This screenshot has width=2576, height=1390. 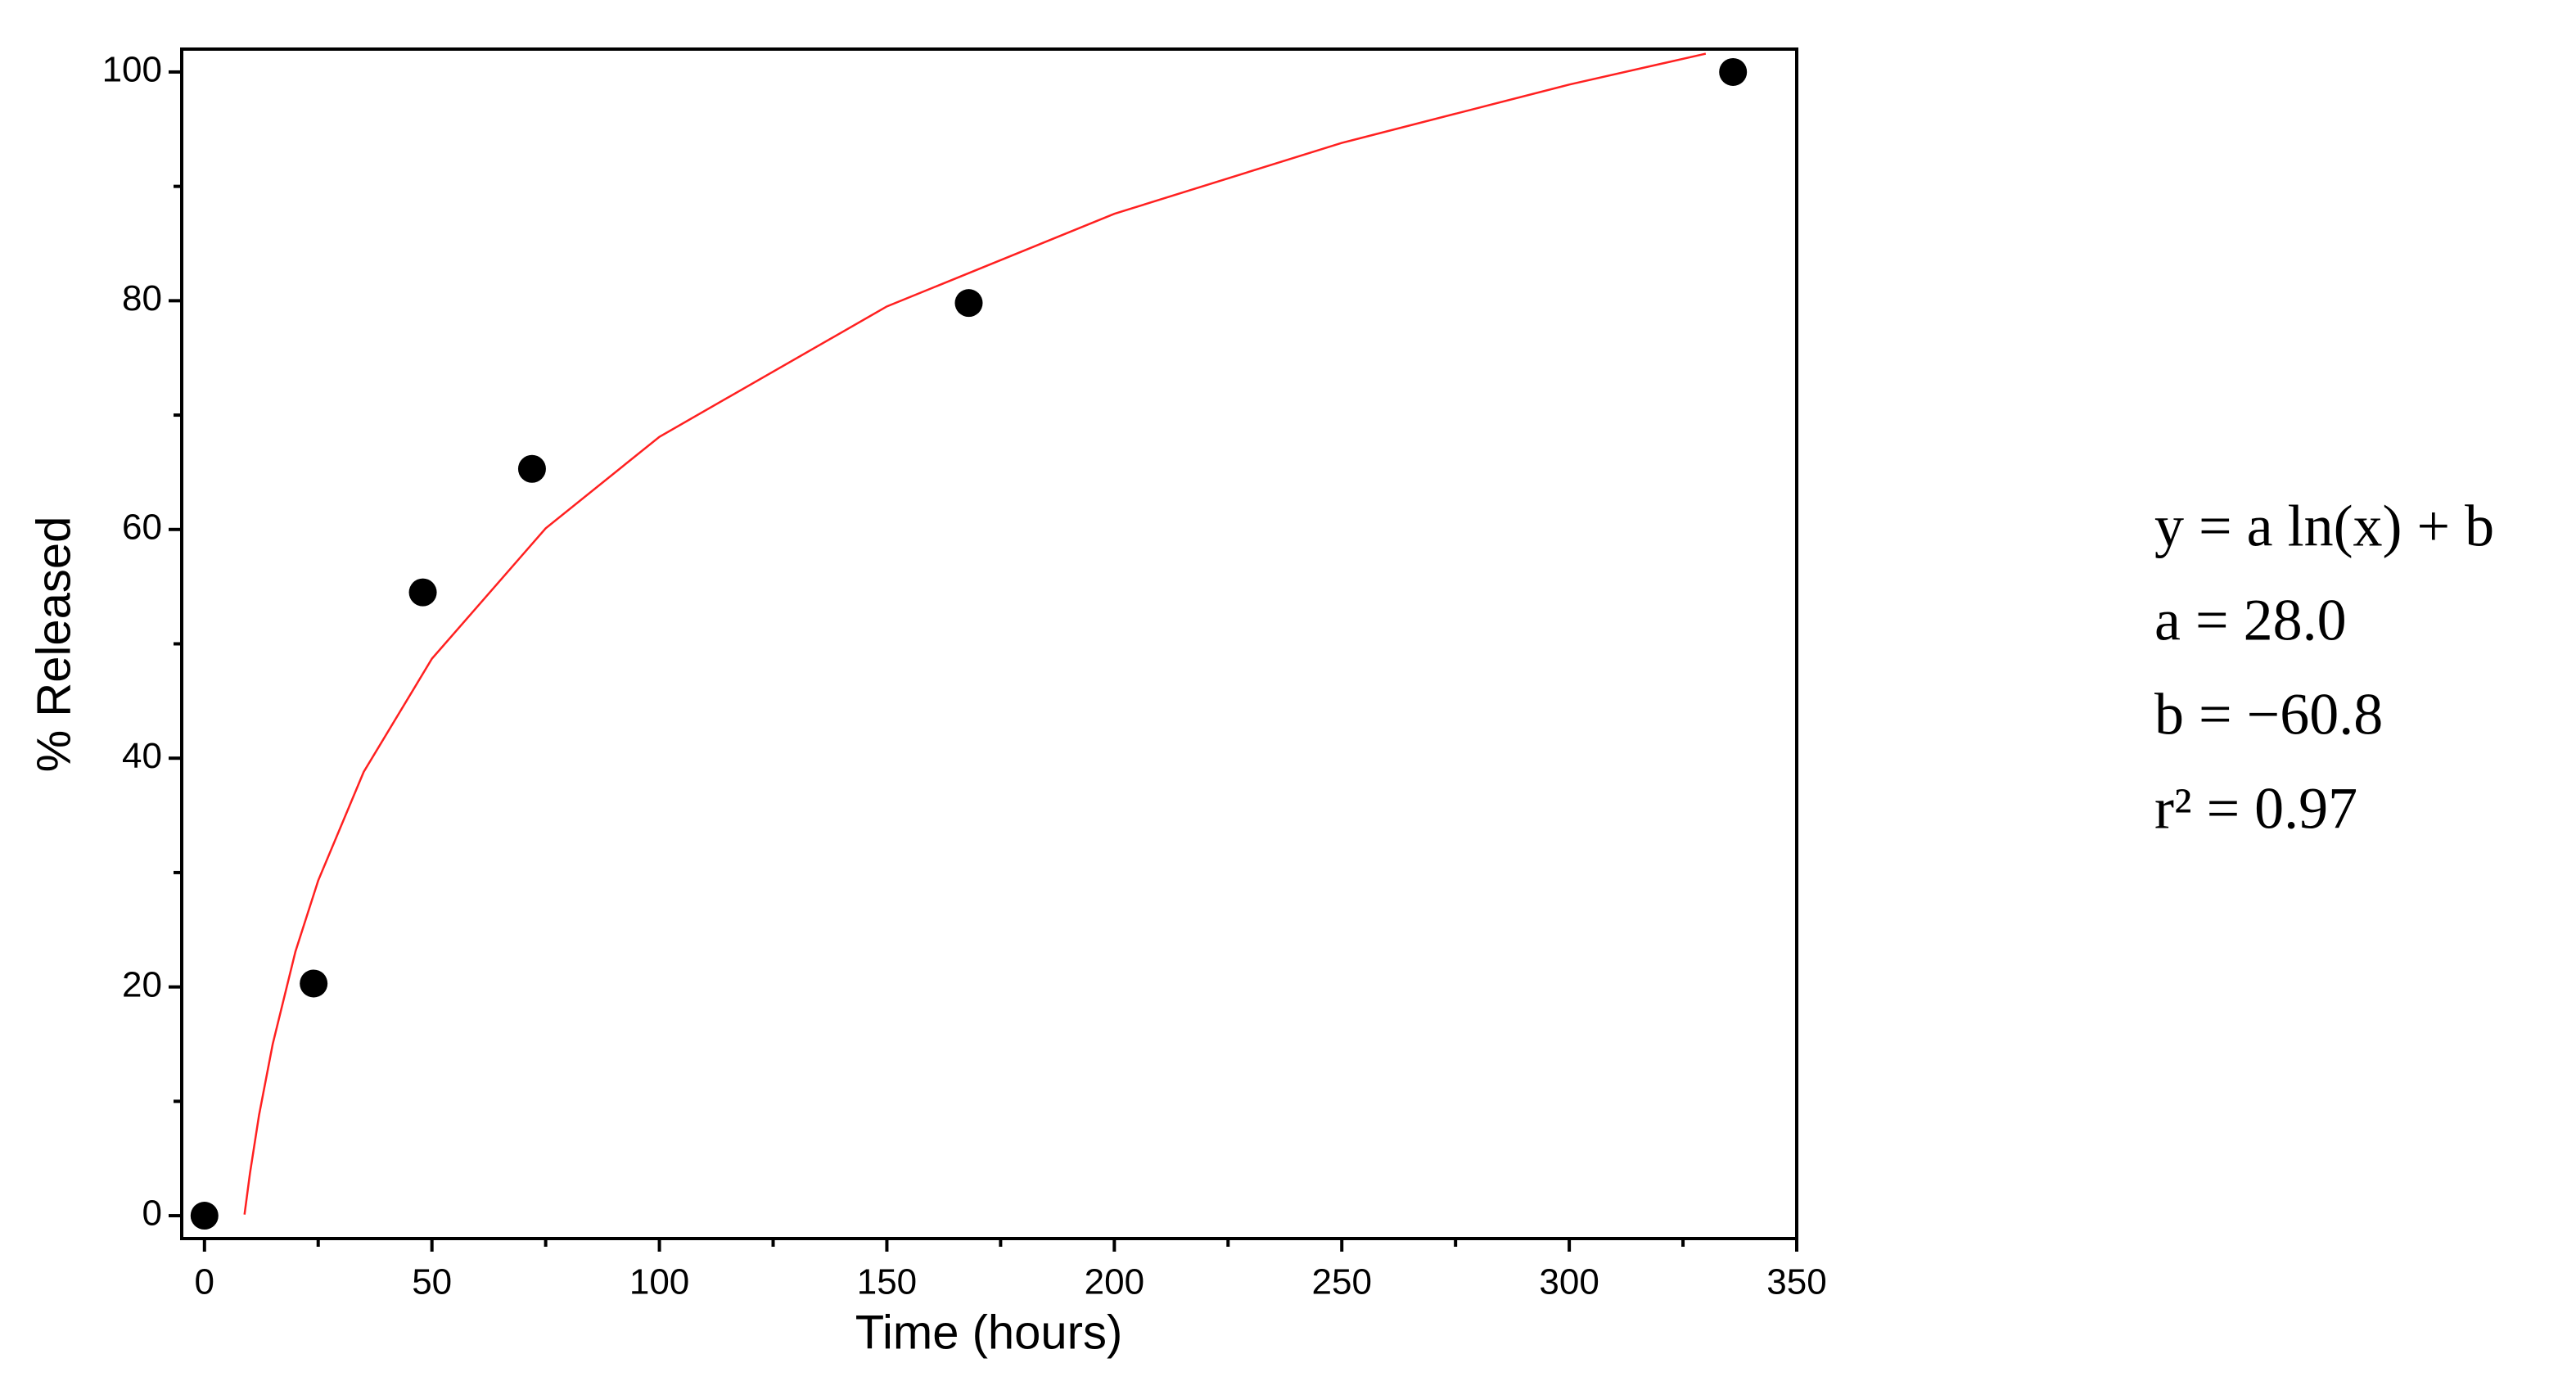 What do you see at coordinates (2324, 526) in the screenshot?
I see `equation-line: y = a ln(x) + b` at bounding box center [2324, 526].